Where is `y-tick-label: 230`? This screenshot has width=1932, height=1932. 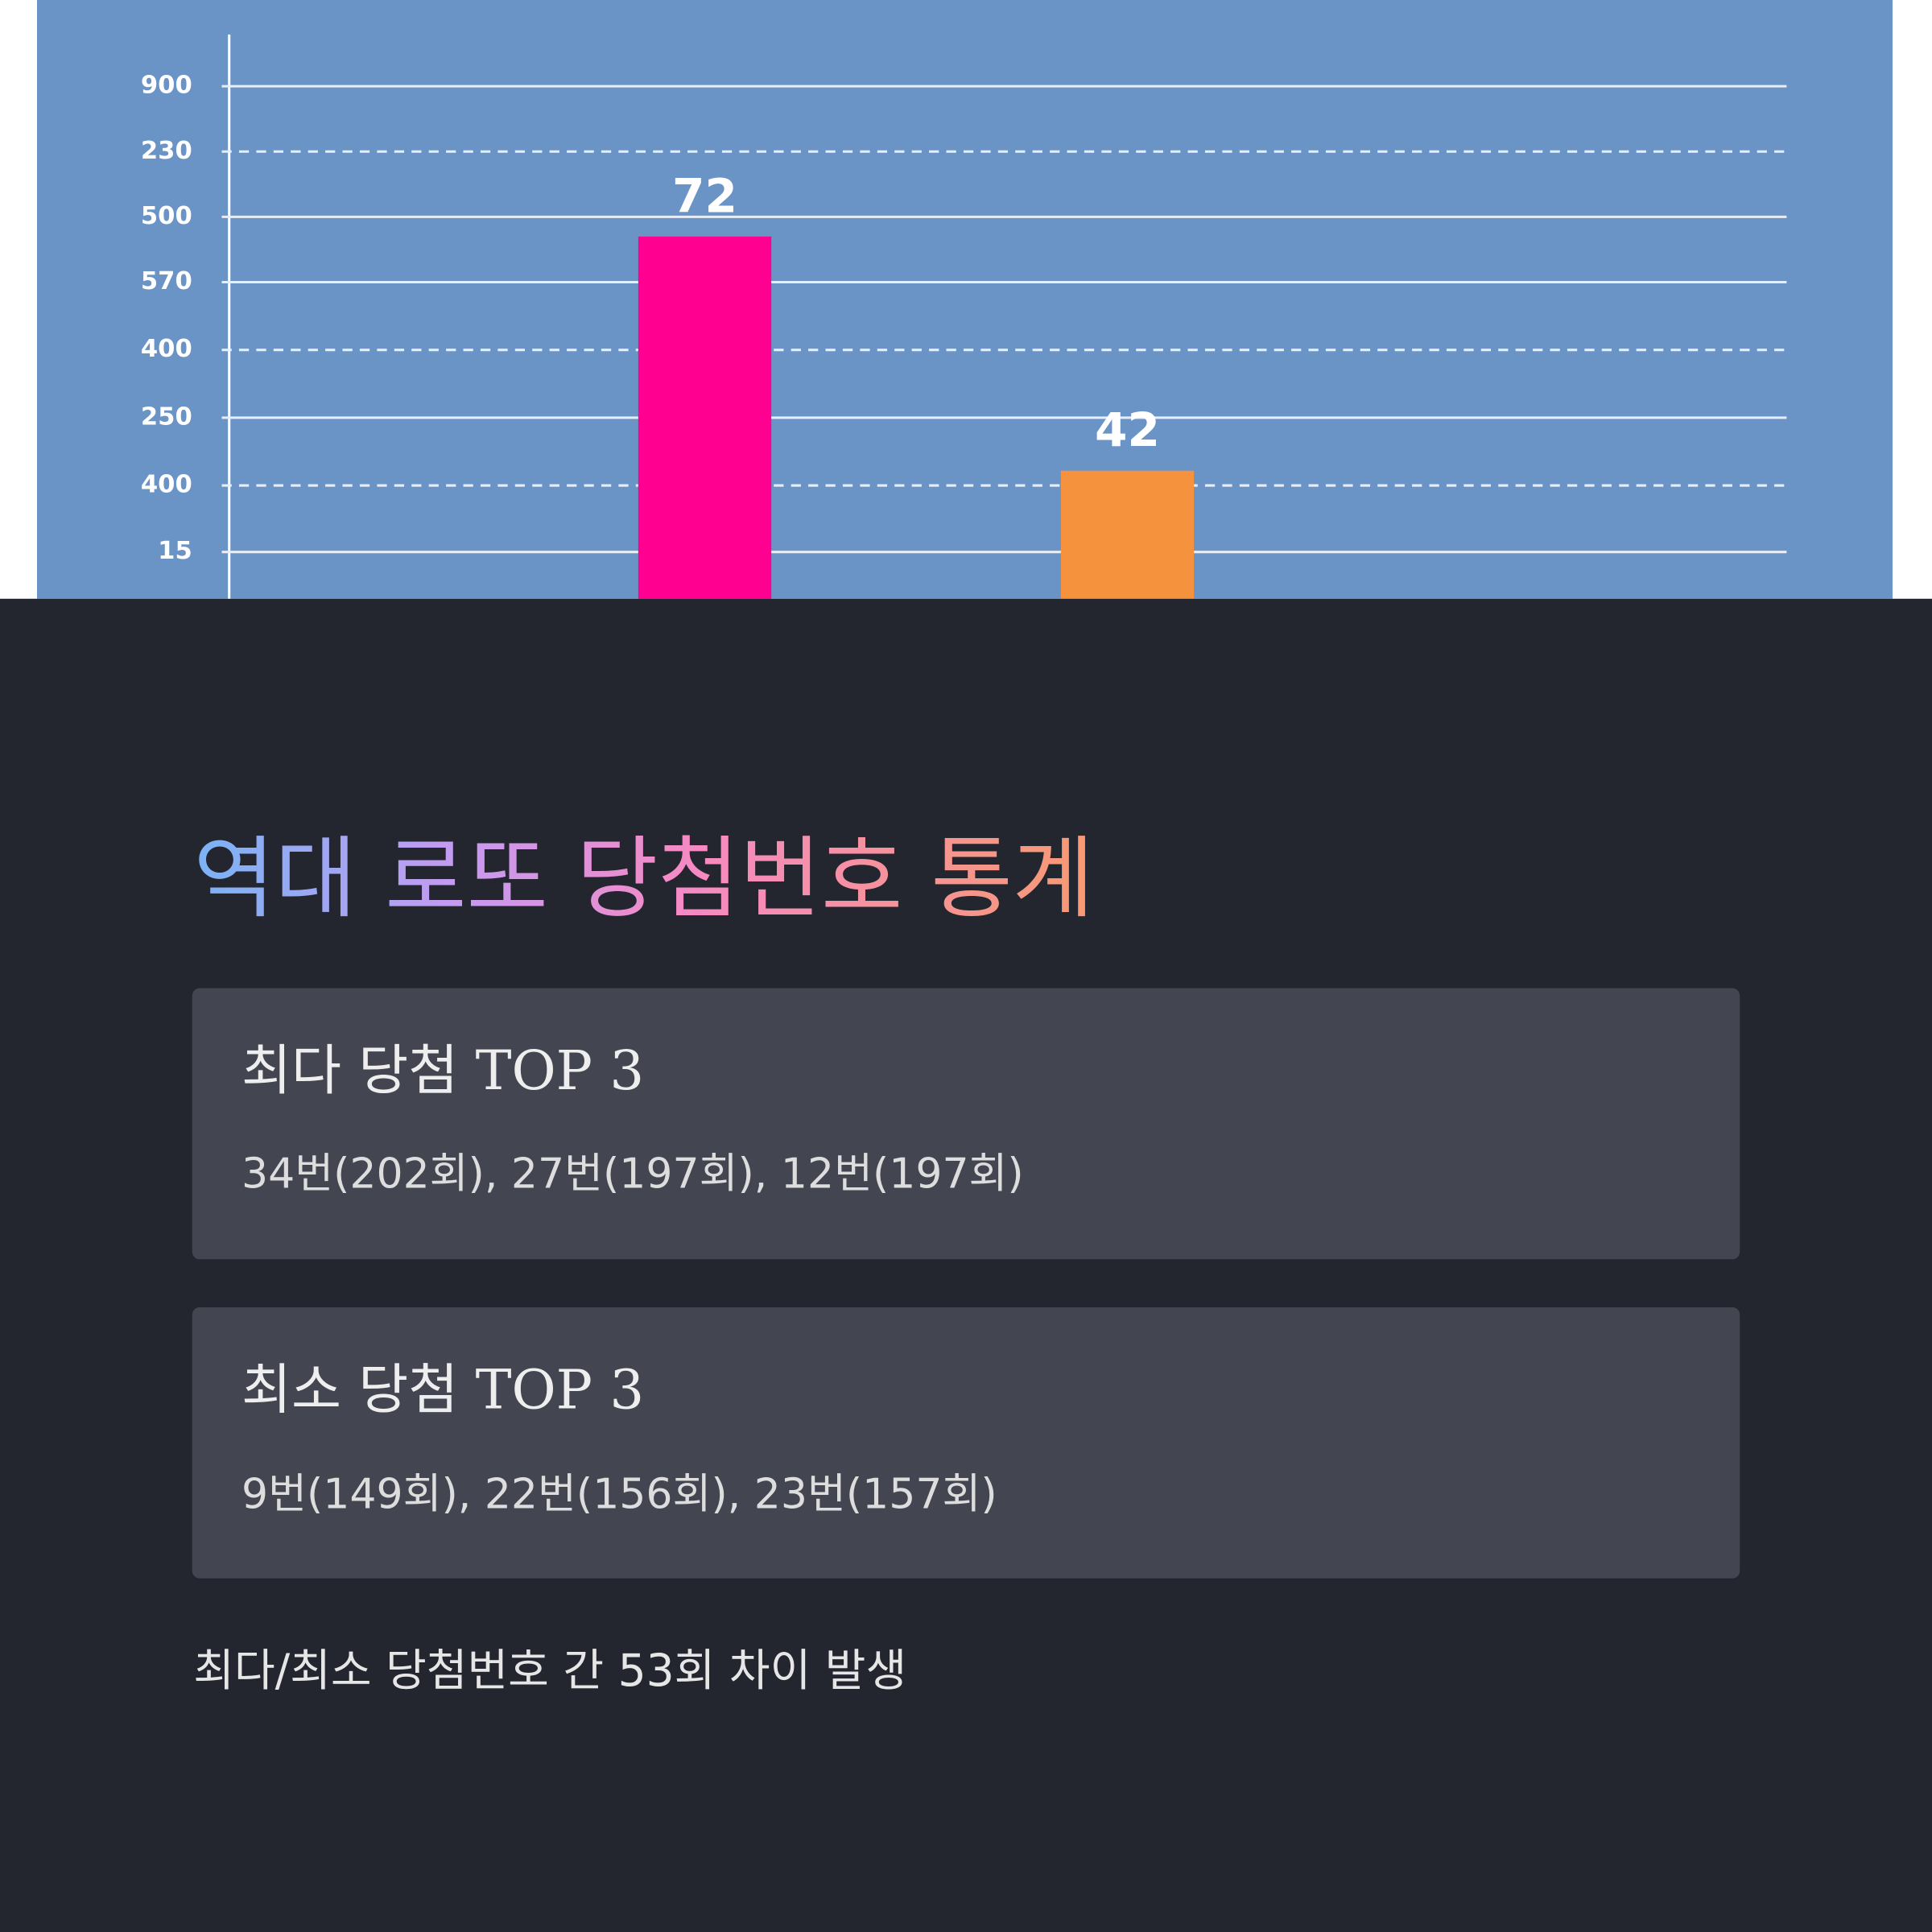
y-tick-label: 230 is located at coordinates (166, 151).